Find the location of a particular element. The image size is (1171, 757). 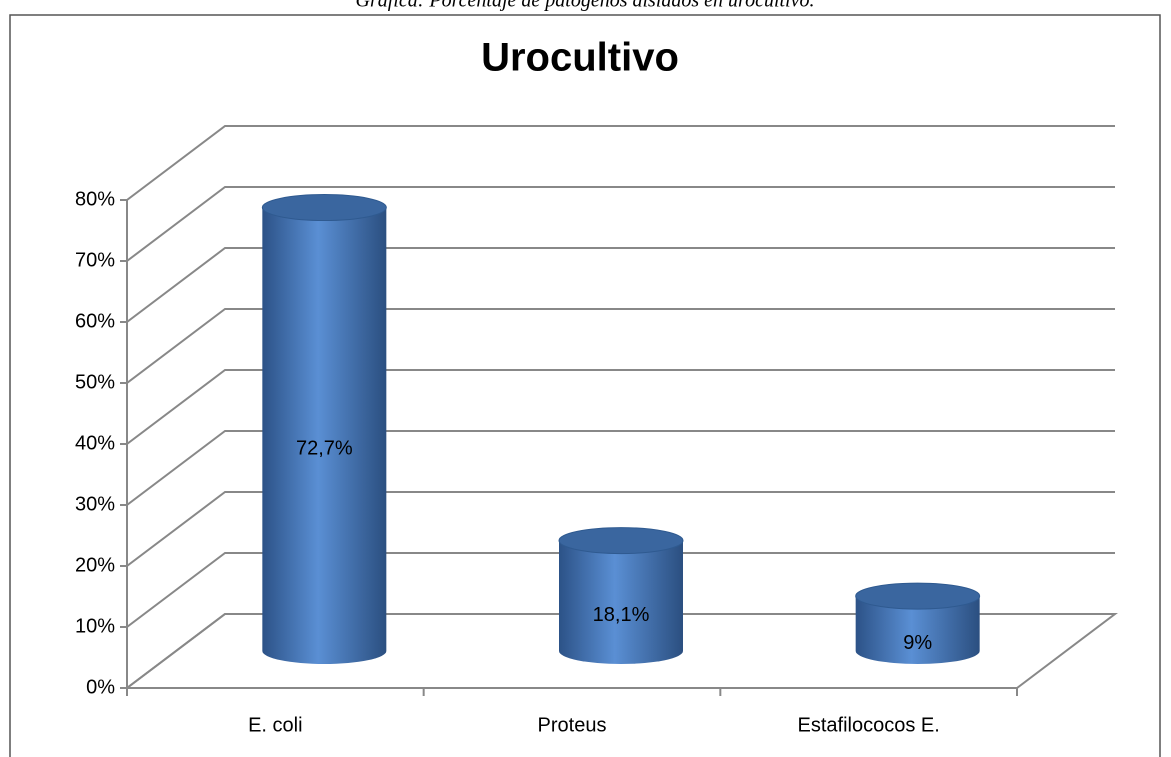

y-tick-label: 60% is located at coordinates (95, 321).